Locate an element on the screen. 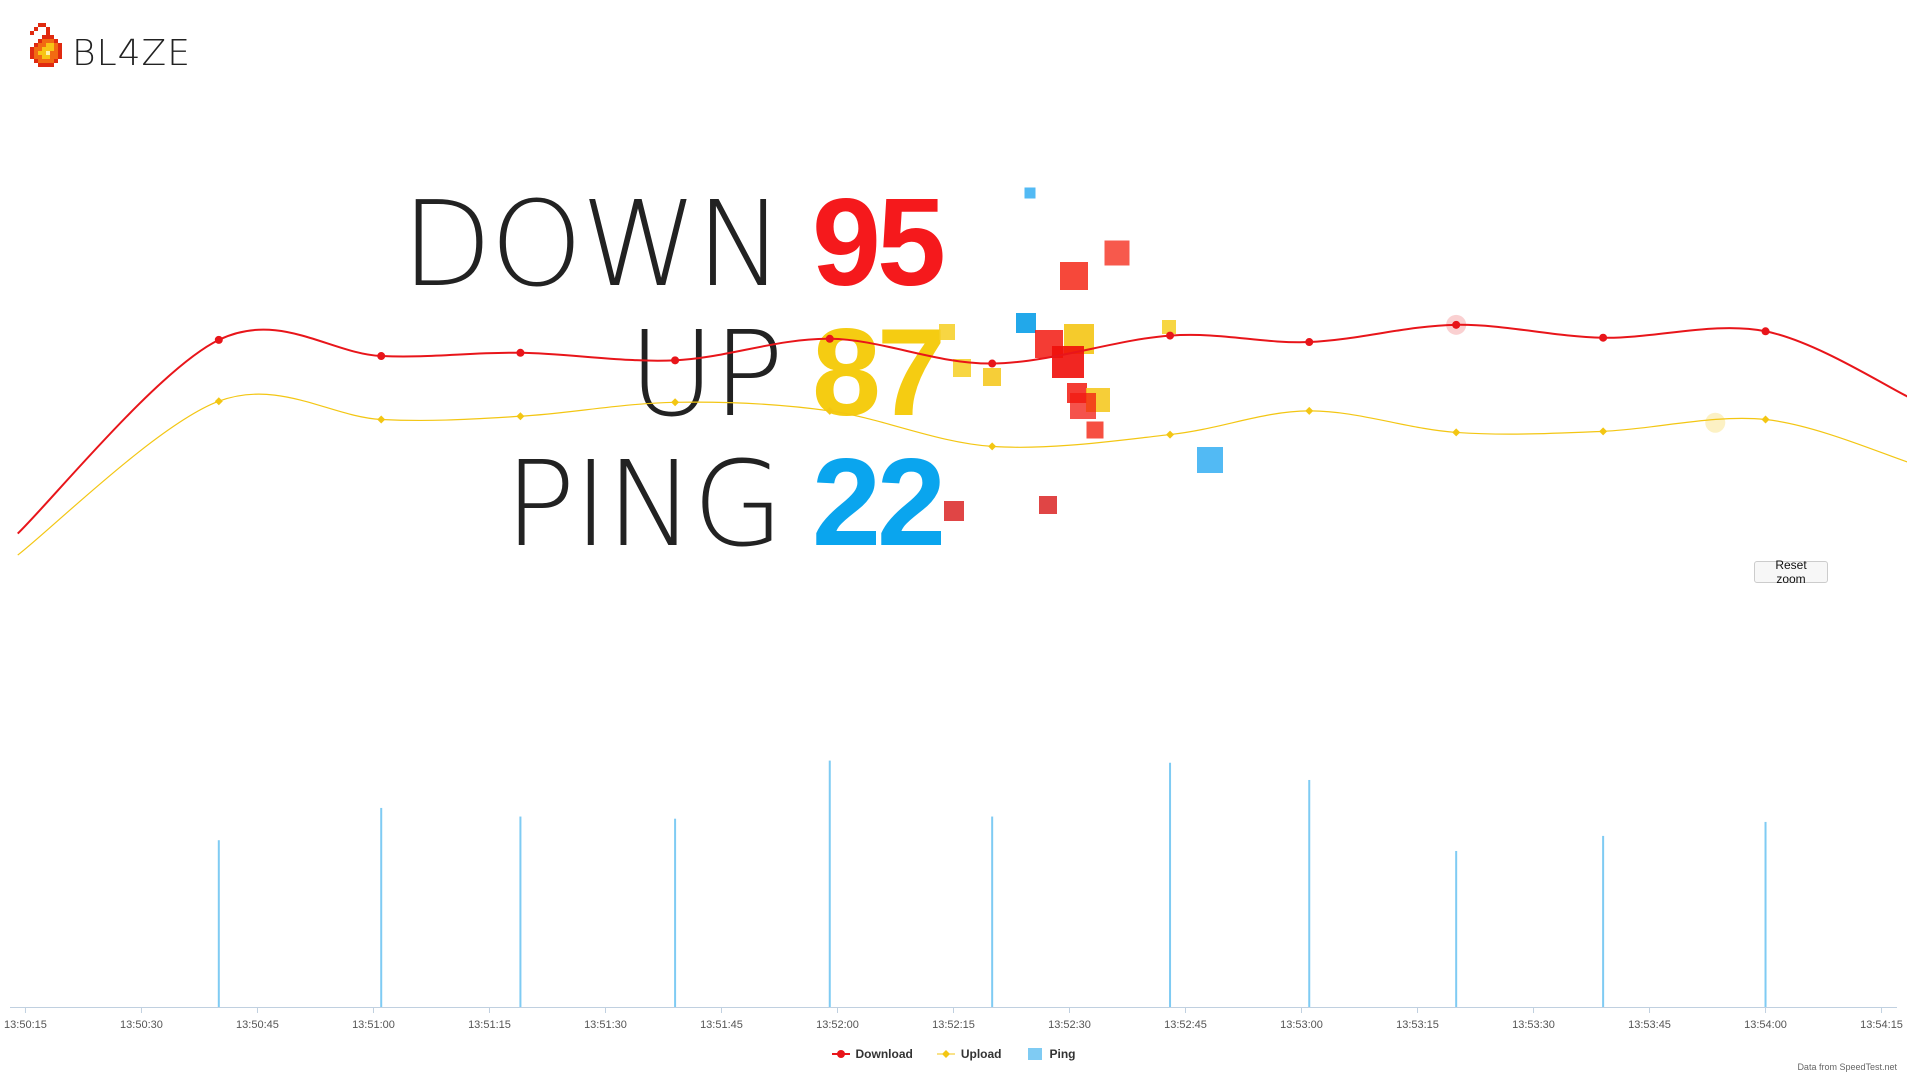 This screenshot has width=1907, height=1080. x-axis-tick-label: 13:52:45 is located at coordinates (1185, 1025).